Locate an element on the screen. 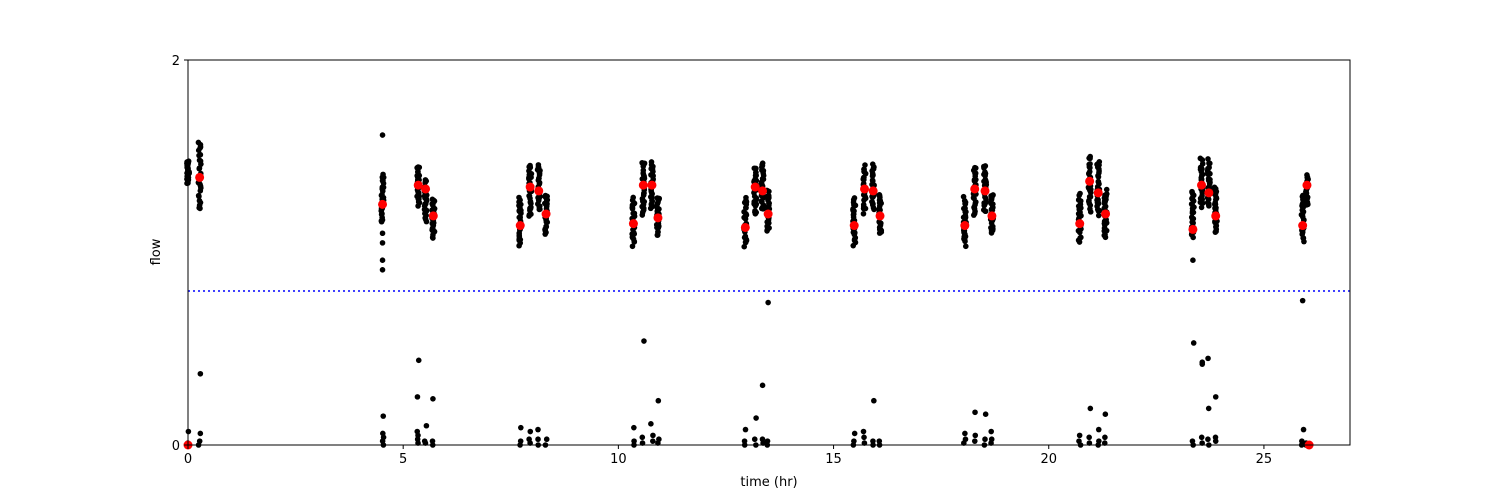 The width and height of the screenshot is (1500, 500). x-axis-label: time (hr) is located at coordinates (768, 482).